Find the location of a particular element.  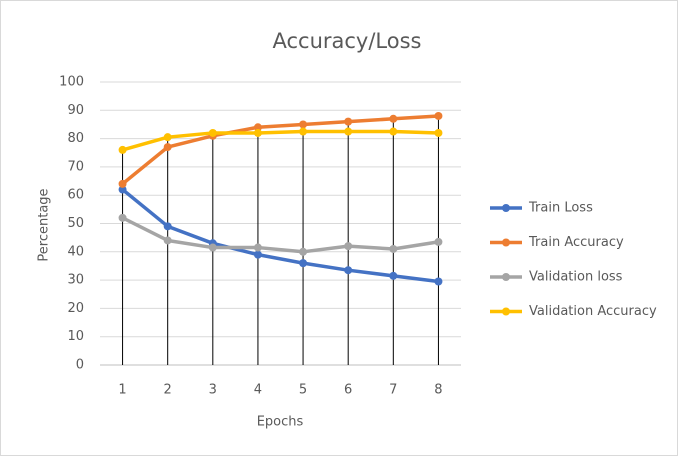

x-tick-label: 4 is located at coordinates (258, 390).